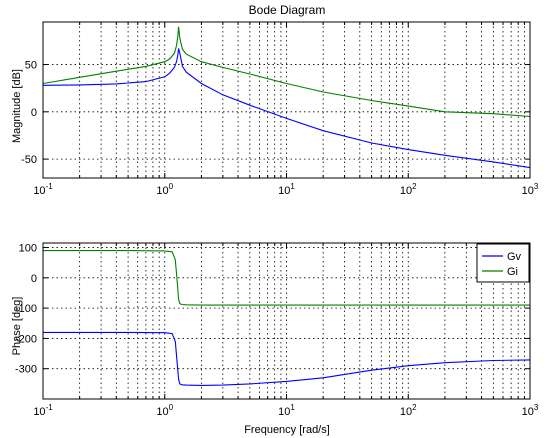  What do you see at coordinates (26, 339) in the screenshot?
I see `phase-y-tick-label: -200` at bounding box center [26, 339].